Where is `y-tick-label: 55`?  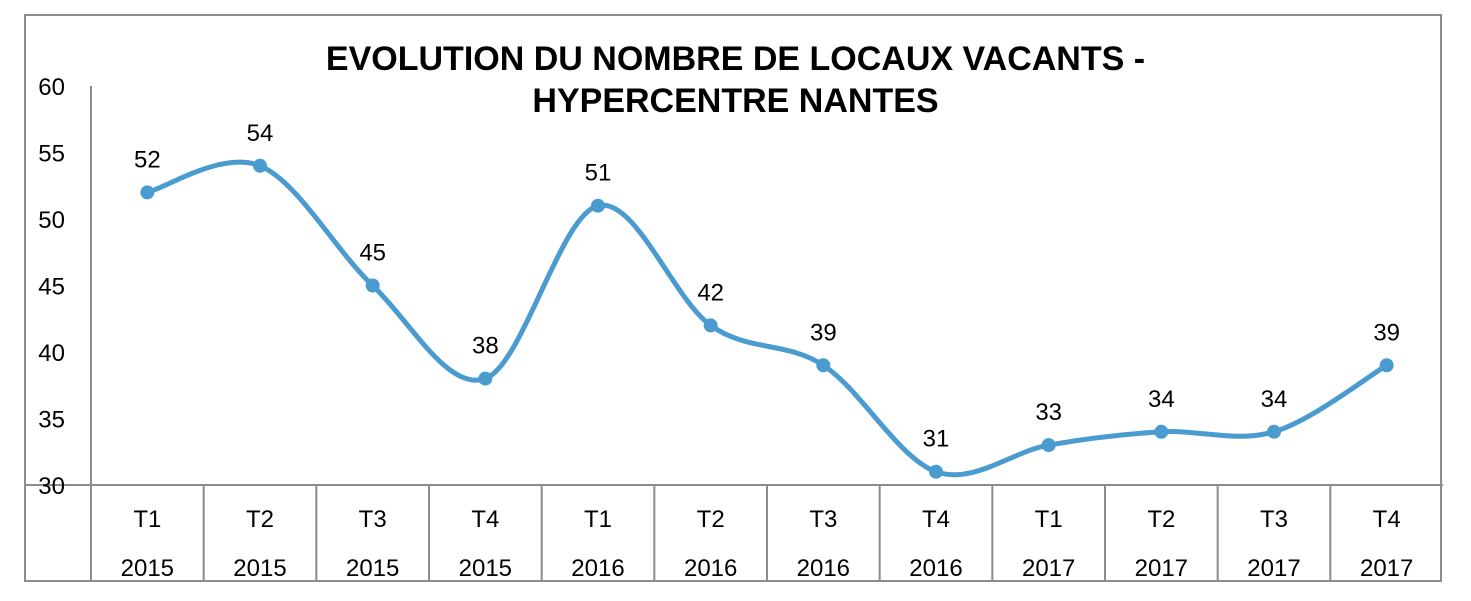
y-tick-label: 55 is located at coordinates (51, 154).